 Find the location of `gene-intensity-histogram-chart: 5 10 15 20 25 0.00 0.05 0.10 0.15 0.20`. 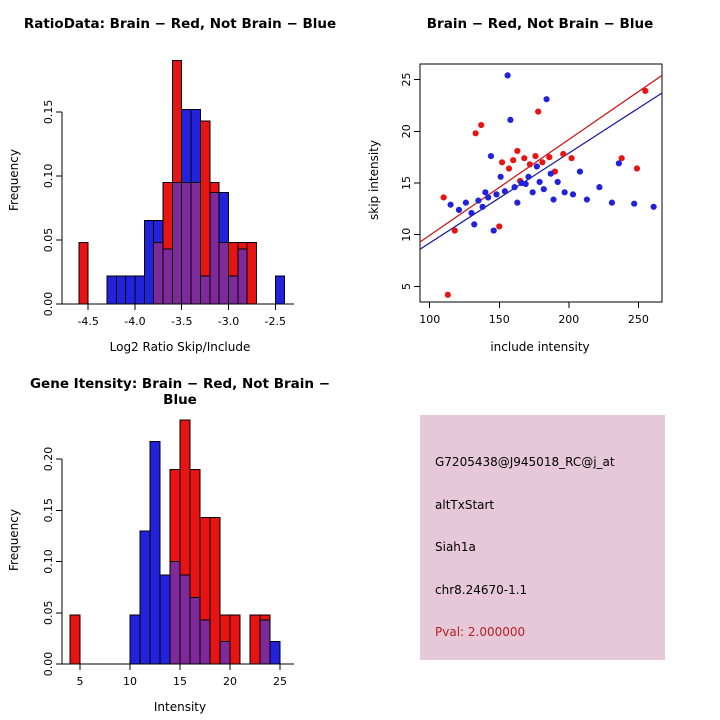

gene-intensity-histogram-chart: 5 10 15 20 25 0.00 0.05 0.10 0.15 0.20 is located at coordinates (168, 553).